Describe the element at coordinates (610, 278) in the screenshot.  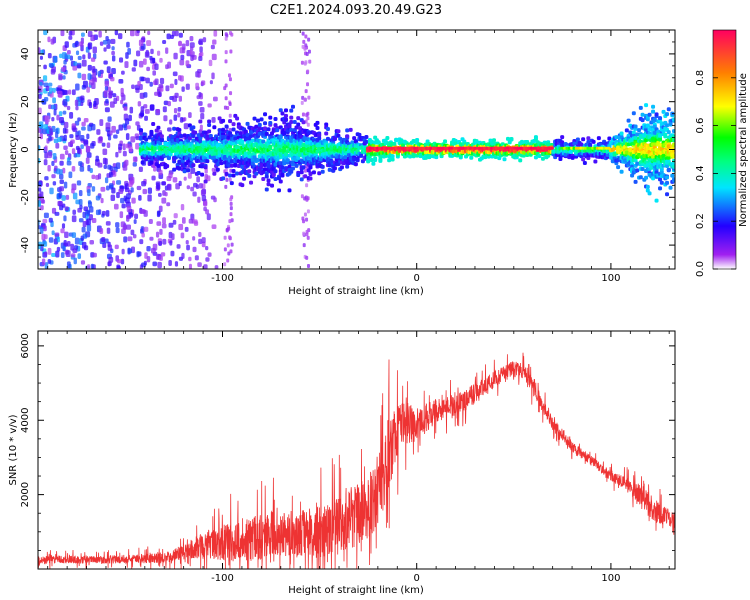
I see `spectrogram-x-tick-label: 100` at that location.